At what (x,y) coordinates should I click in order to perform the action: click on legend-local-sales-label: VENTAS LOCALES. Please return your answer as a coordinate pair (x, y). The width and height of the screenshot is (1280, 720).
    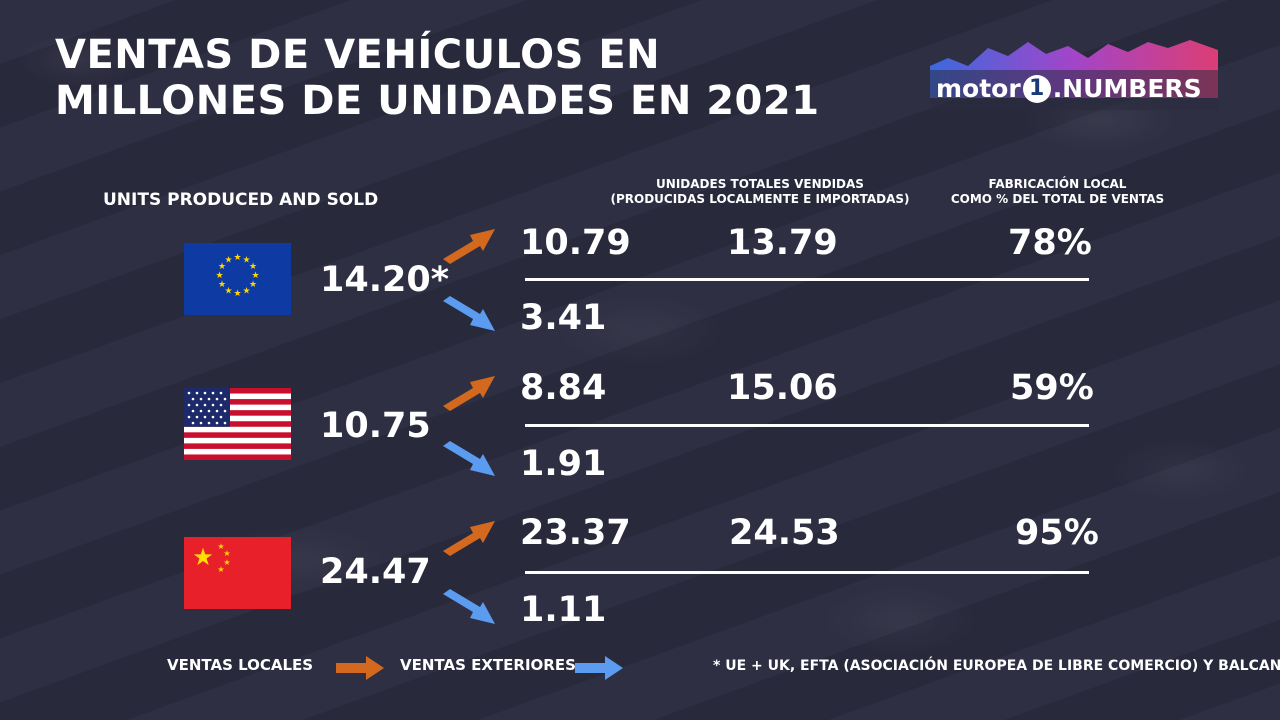
    Looking at the image, I should click on (240, 665).